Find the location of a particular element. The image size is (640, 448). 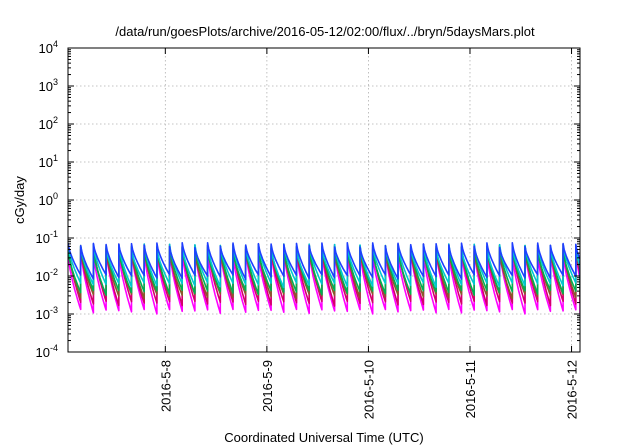

y-tick-label: 10³ is located at coordinates (48, 85).